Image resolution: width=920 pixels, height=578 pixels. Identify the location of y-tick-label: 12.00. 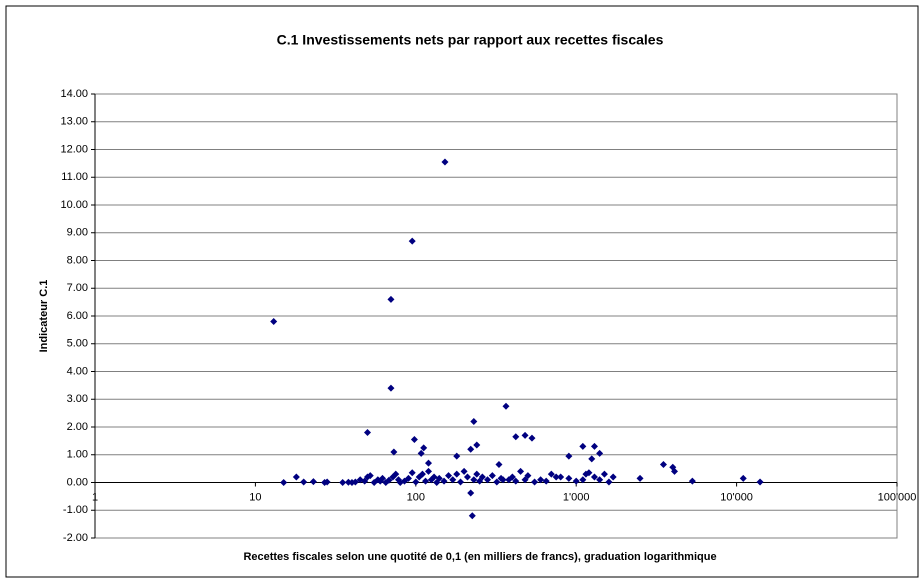
(74, 149).